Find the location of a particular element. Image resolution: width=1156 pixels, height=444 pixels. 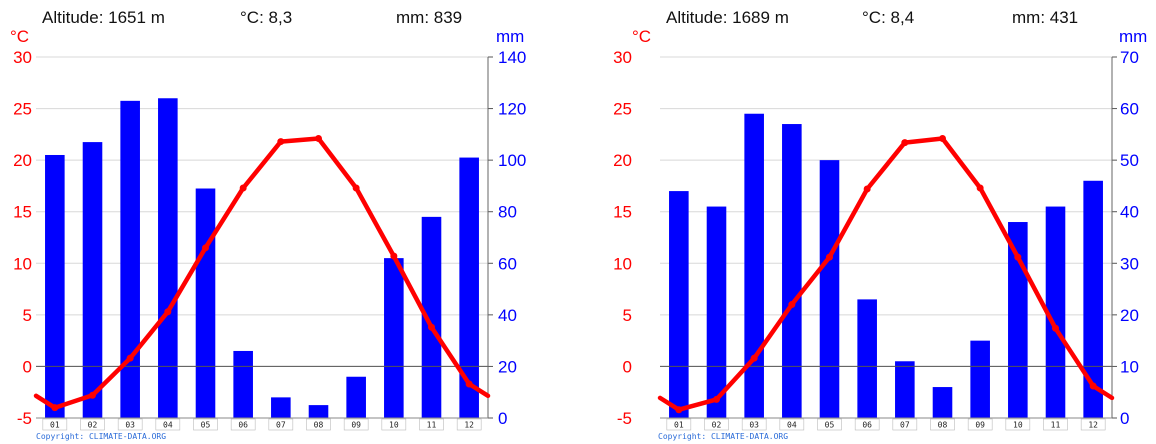

month-label: 08 is located at coordinates (943, 425).